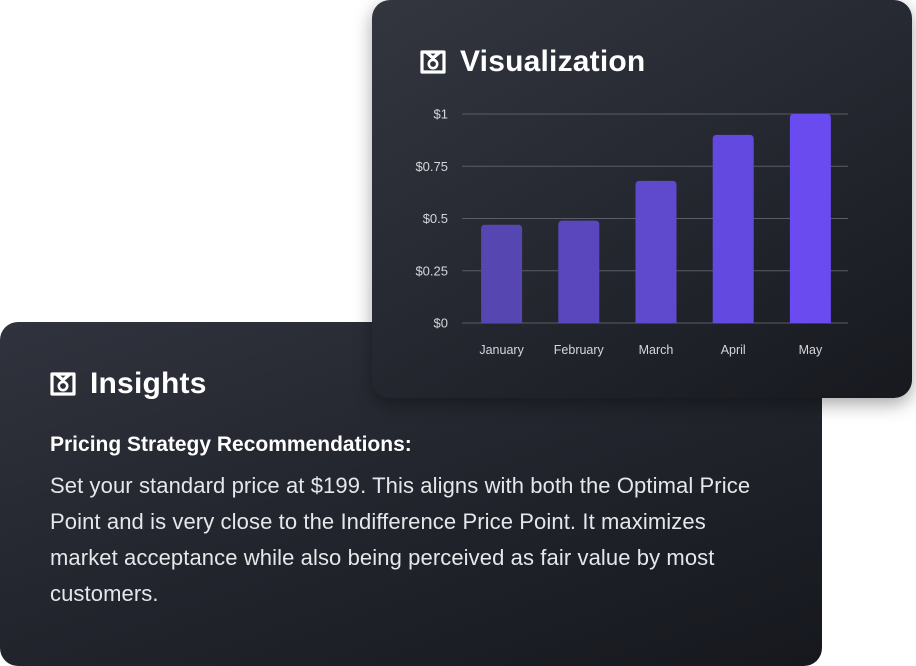 This screenshot has height=666, width=916. I want to click on visualization-header: Visualization, so click(532, 62).